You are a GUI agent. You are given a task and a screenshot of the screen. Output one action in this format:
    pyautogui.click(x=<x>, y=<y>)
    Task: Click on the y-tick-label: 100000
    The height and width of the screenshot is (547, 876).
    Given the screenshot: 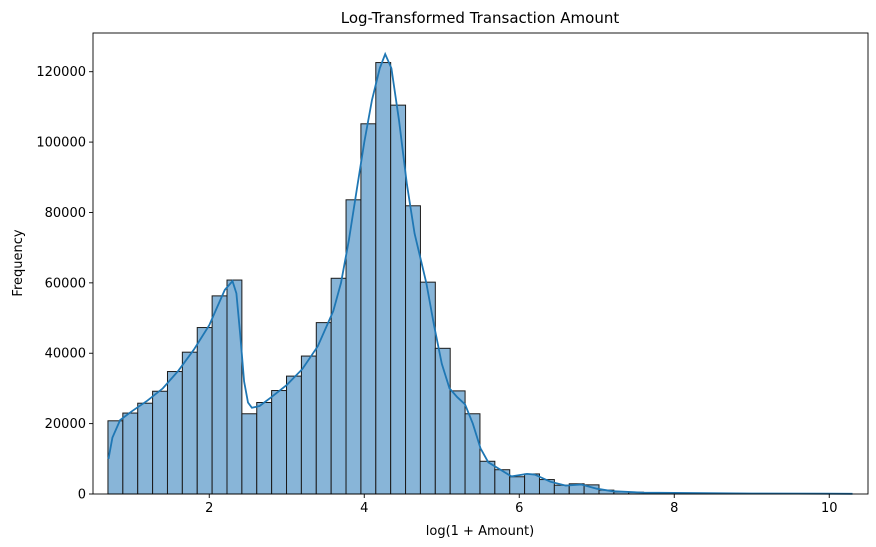 What is the action you would take?
    pyautogui.click(x=61, y=143)
    